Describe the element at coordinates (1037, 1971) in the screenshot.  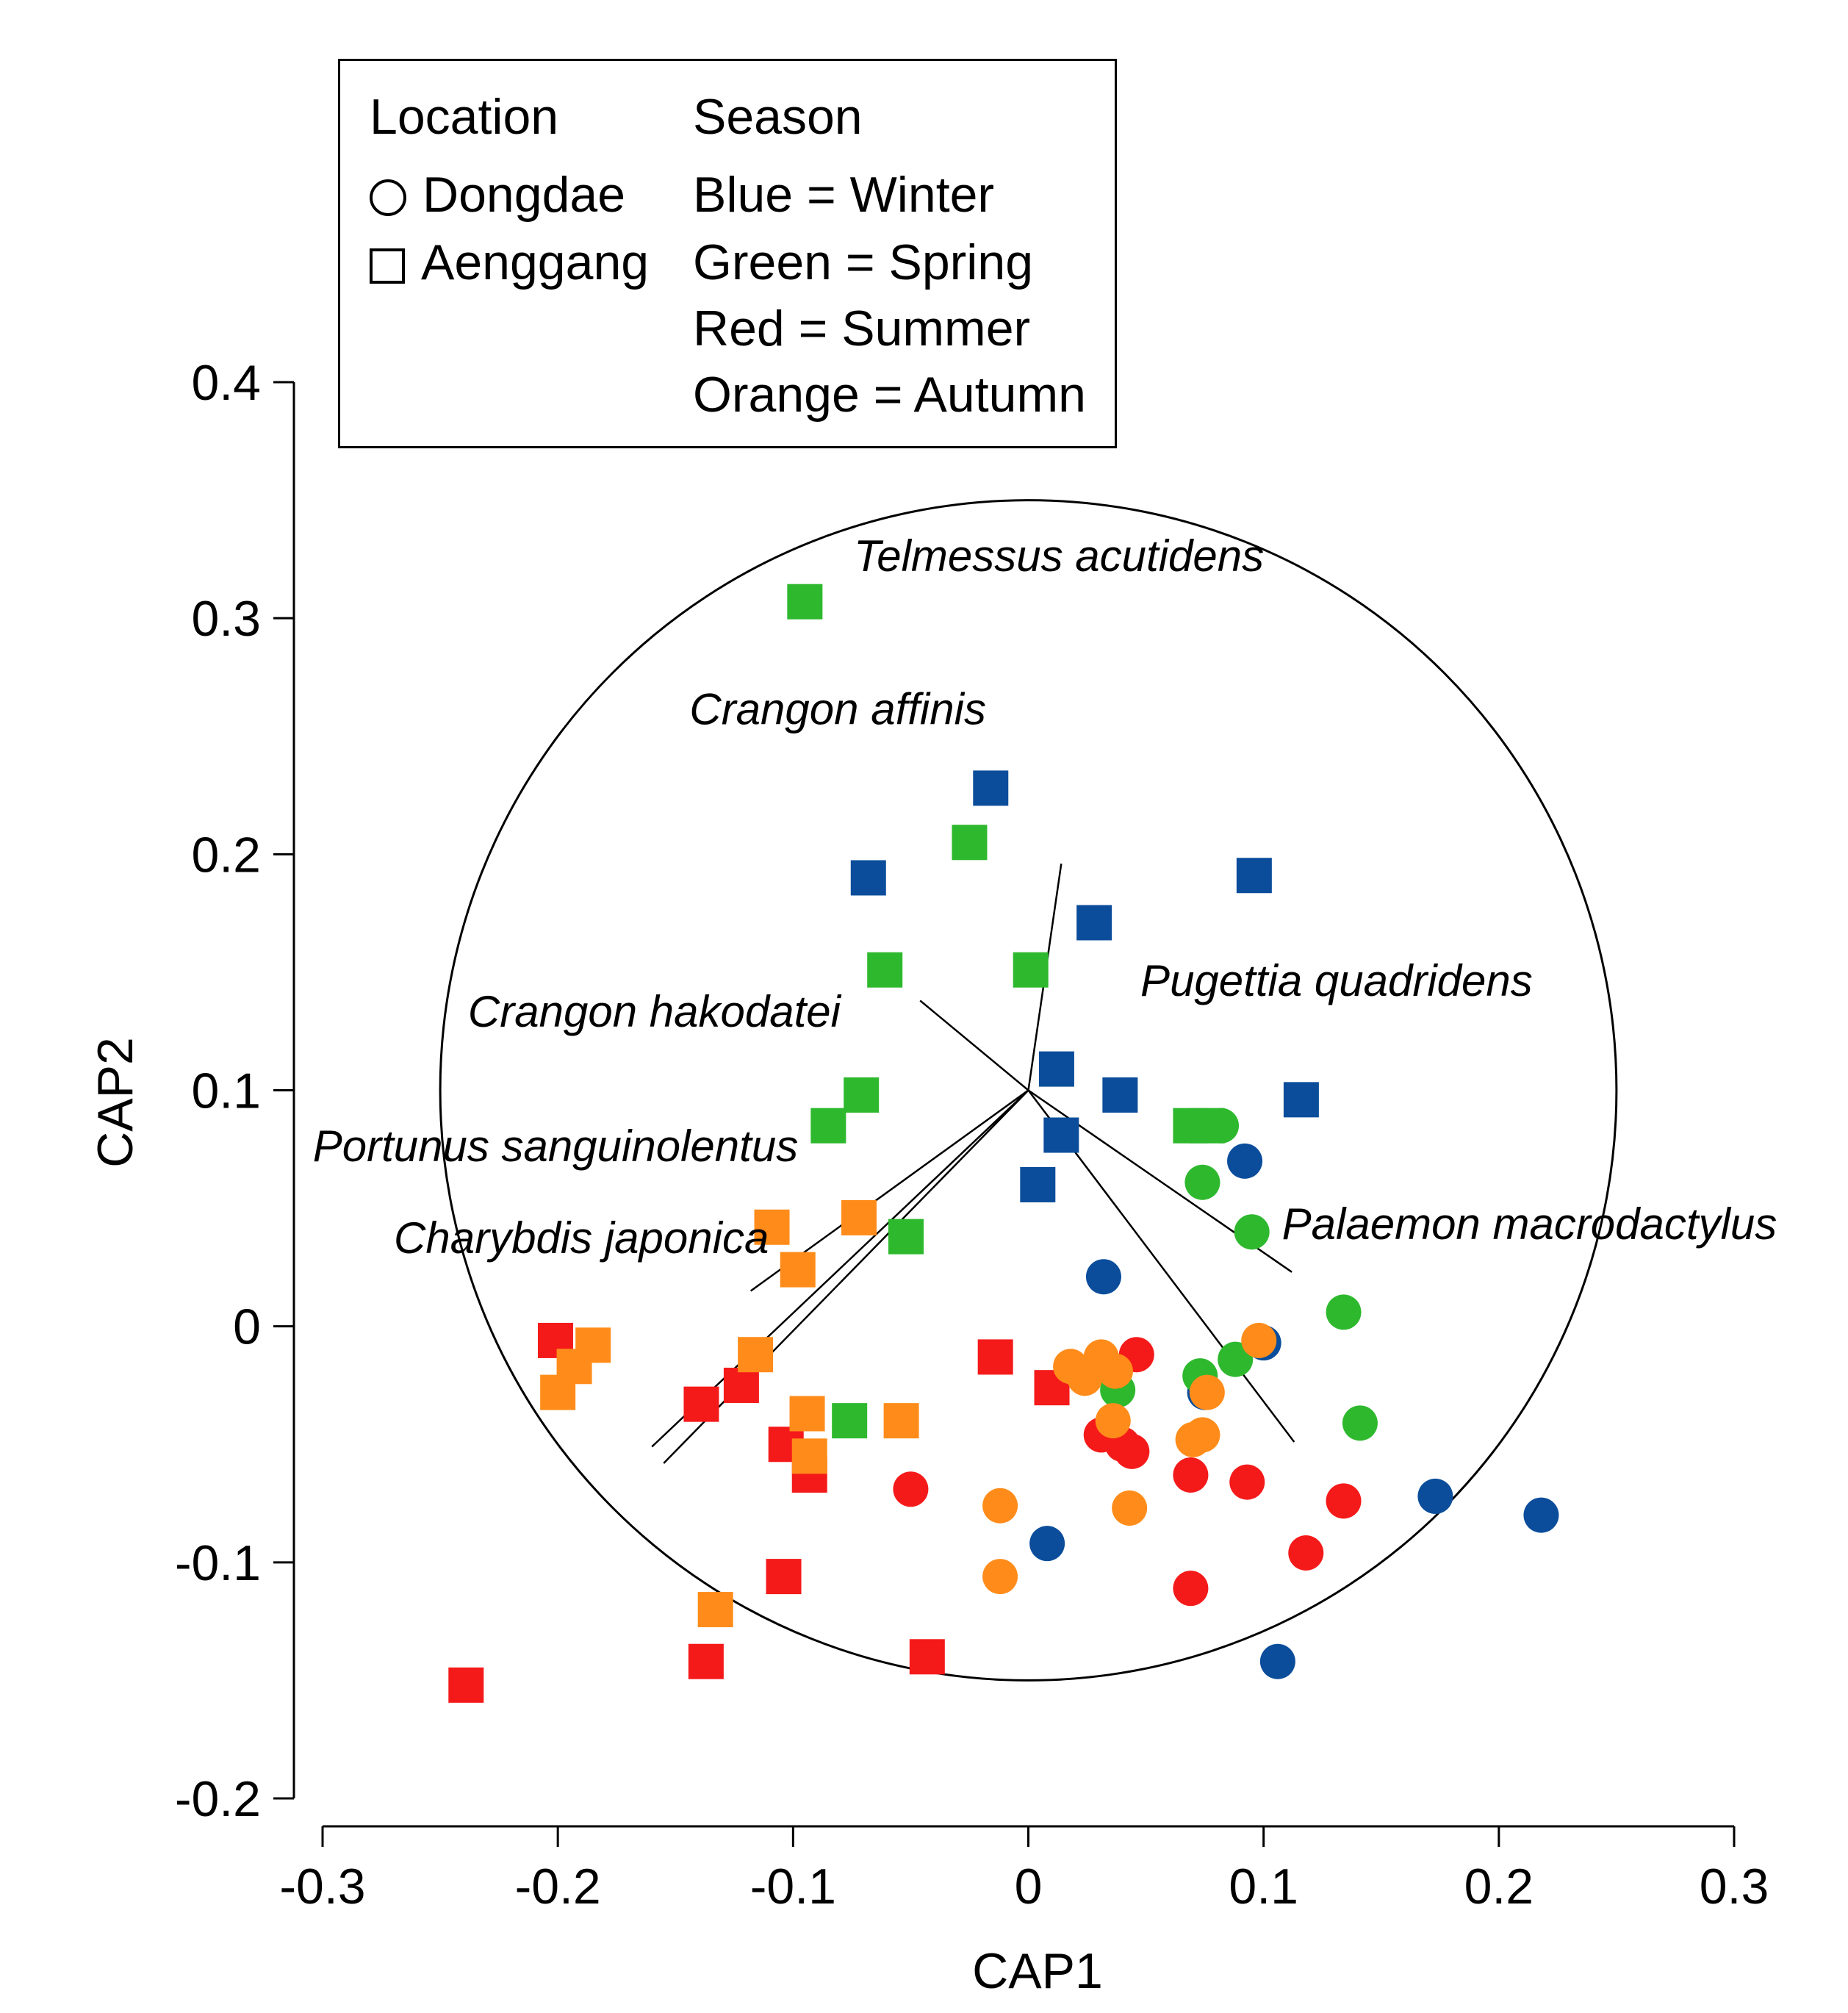
I see `x-axis-title: CAP1` at that location.